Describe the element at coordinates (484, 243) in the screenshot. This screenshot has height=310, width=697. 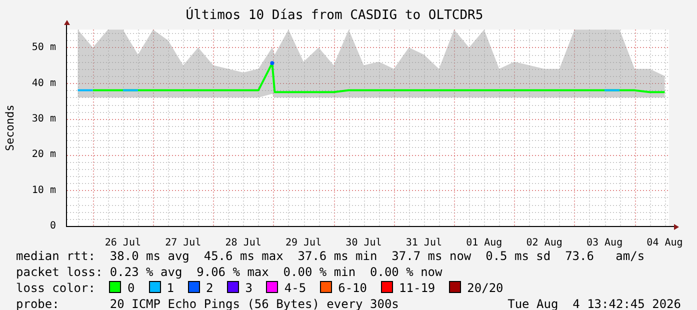
I see `x-tick-label: 01 Aug` at that location.